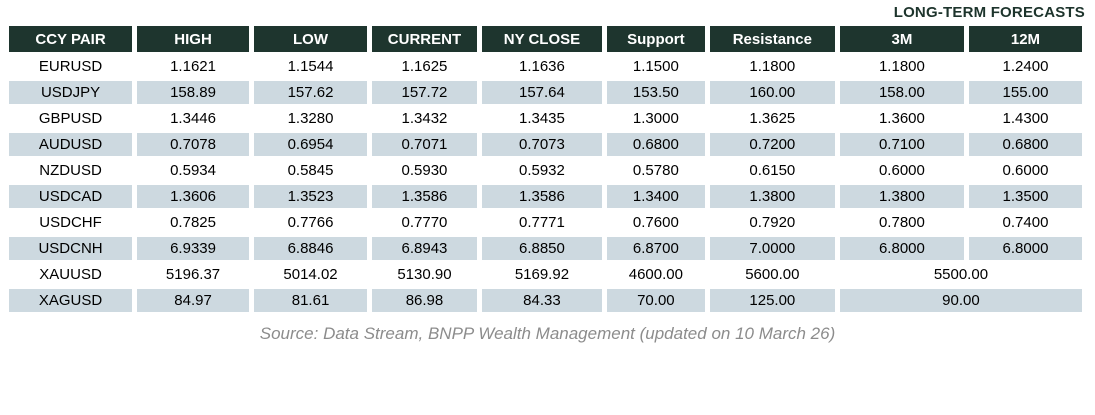 The width and height of the screenshot is (1095, 415). I want to click on resistance-cell: 1.3800, so click(772, 196).